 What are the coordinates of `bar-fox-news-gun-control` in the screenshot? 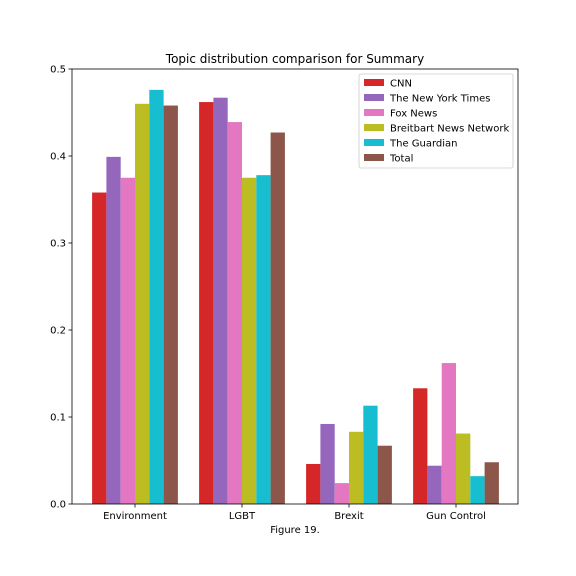 It's located at (448, 433).